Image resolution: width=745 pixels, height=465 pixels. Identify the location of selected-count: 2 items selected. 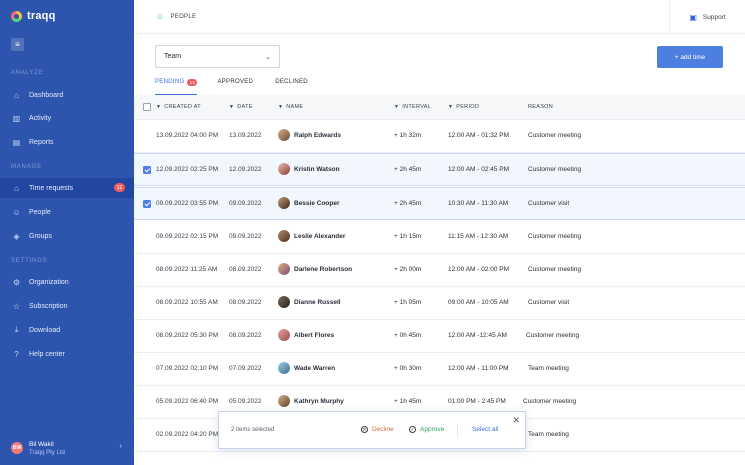
(253, 430).